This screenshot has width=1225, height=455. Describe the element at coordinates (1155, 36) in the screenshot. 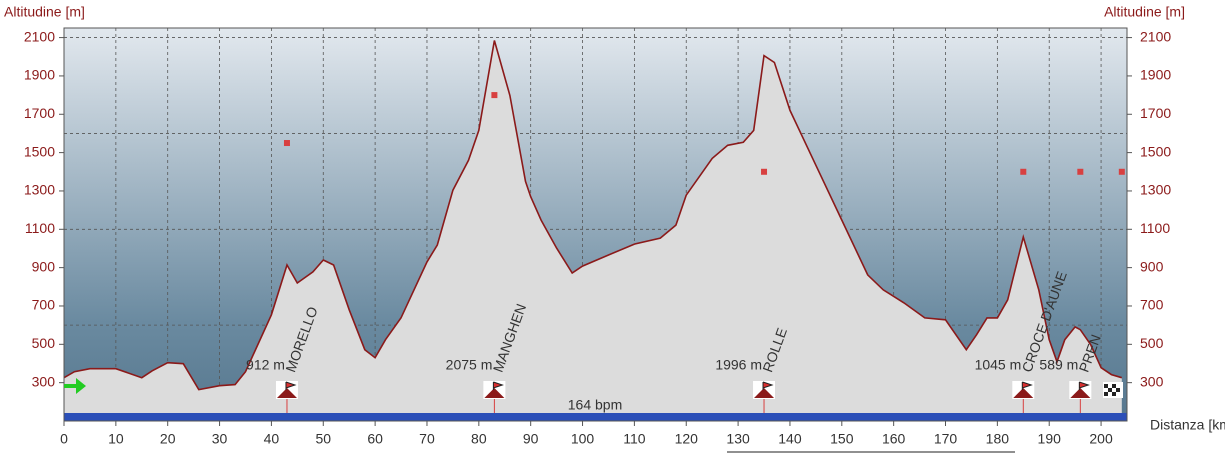

I see `y2-tick-label: 2100` at that location.